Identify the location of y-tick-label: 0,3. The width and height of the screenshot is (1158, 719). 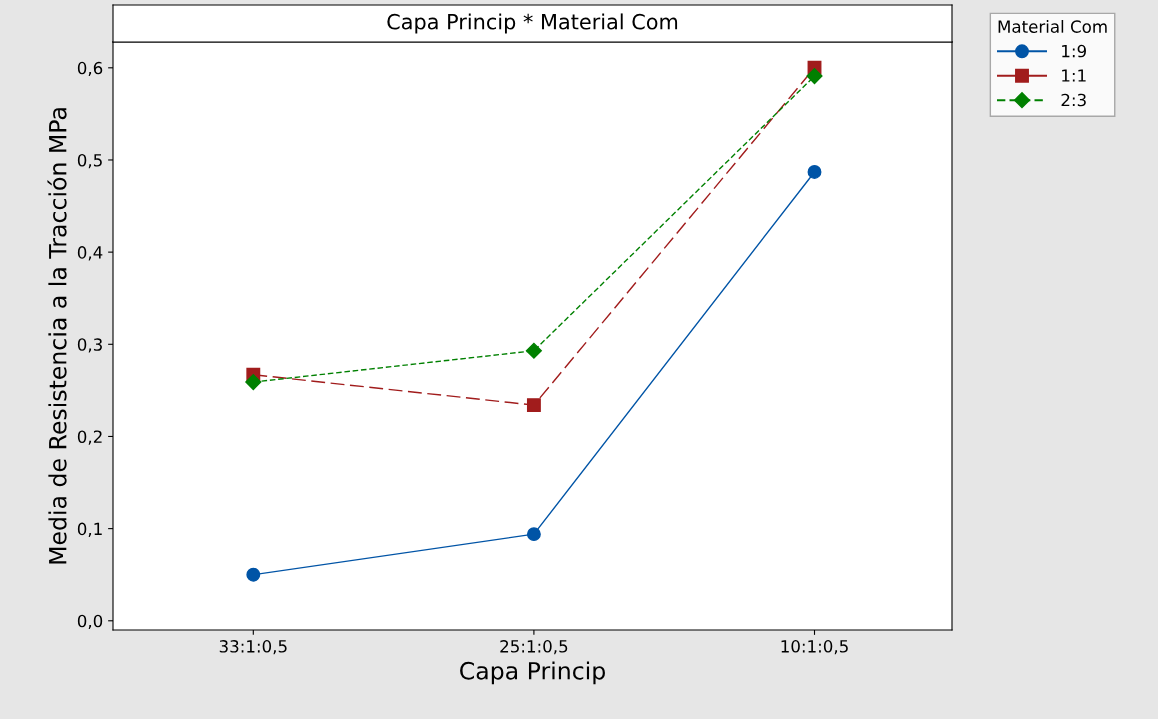
(89, 345).